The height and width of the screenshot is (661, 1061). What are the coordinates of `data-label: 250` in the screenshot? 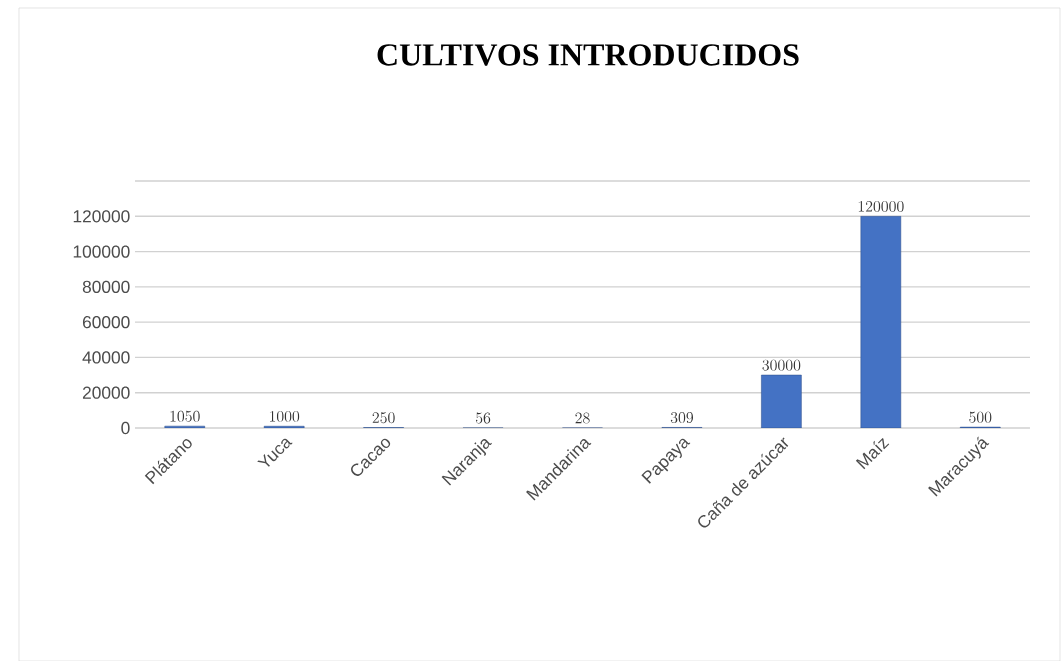 It's located at (383, 418).